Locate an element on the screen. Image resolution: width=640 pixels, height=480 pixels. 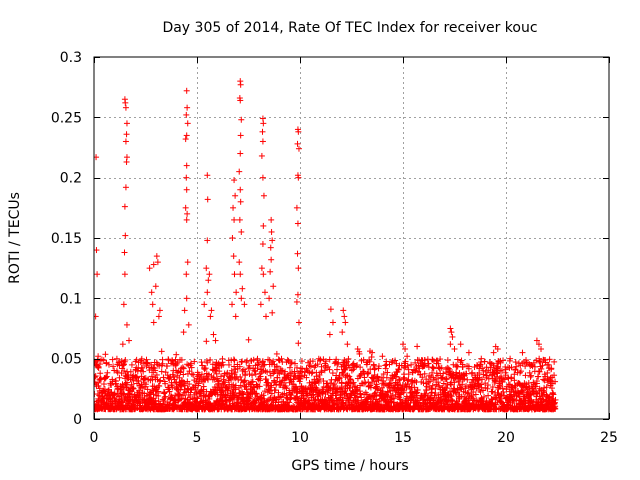
y-tick-label: 0.1 is located at coordinates (71, 299).